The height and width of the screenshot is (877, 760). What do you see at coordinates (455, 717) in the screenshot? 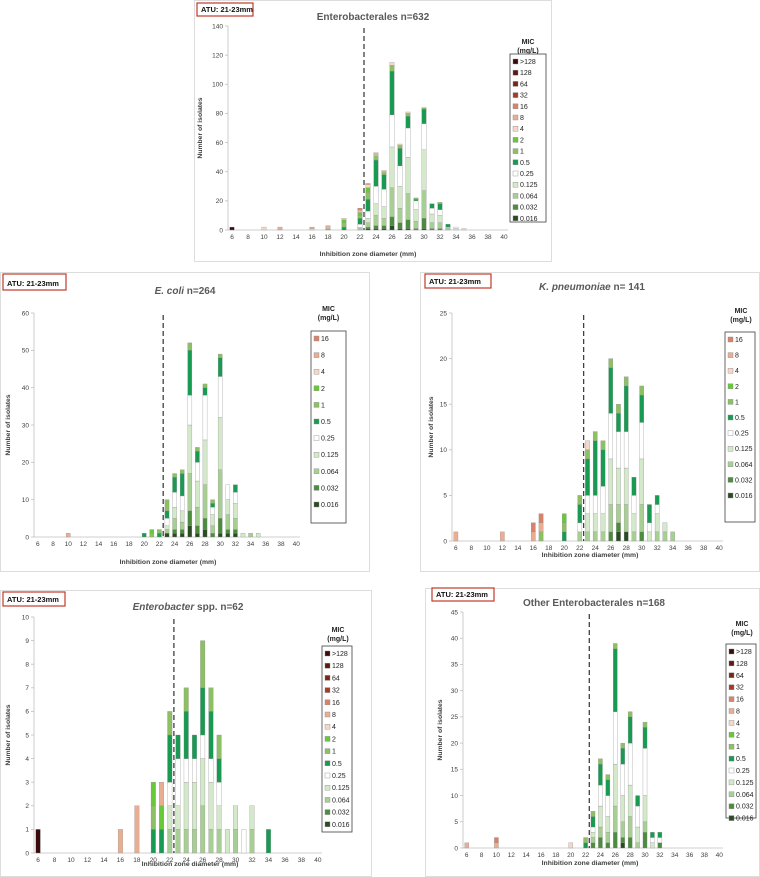
I see `y-tick-label: 25` at bounding box center [455, 717].